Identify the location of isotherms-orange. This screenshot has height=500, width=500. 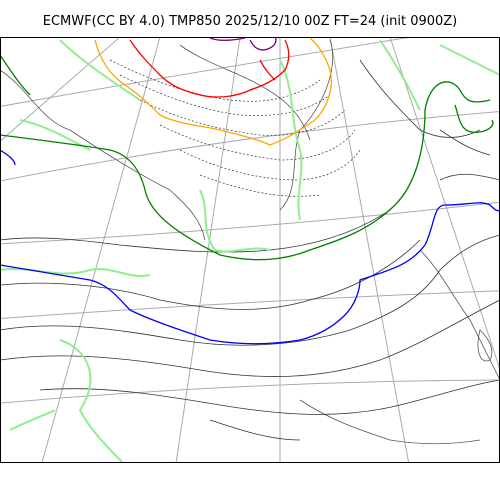
(213, 91).